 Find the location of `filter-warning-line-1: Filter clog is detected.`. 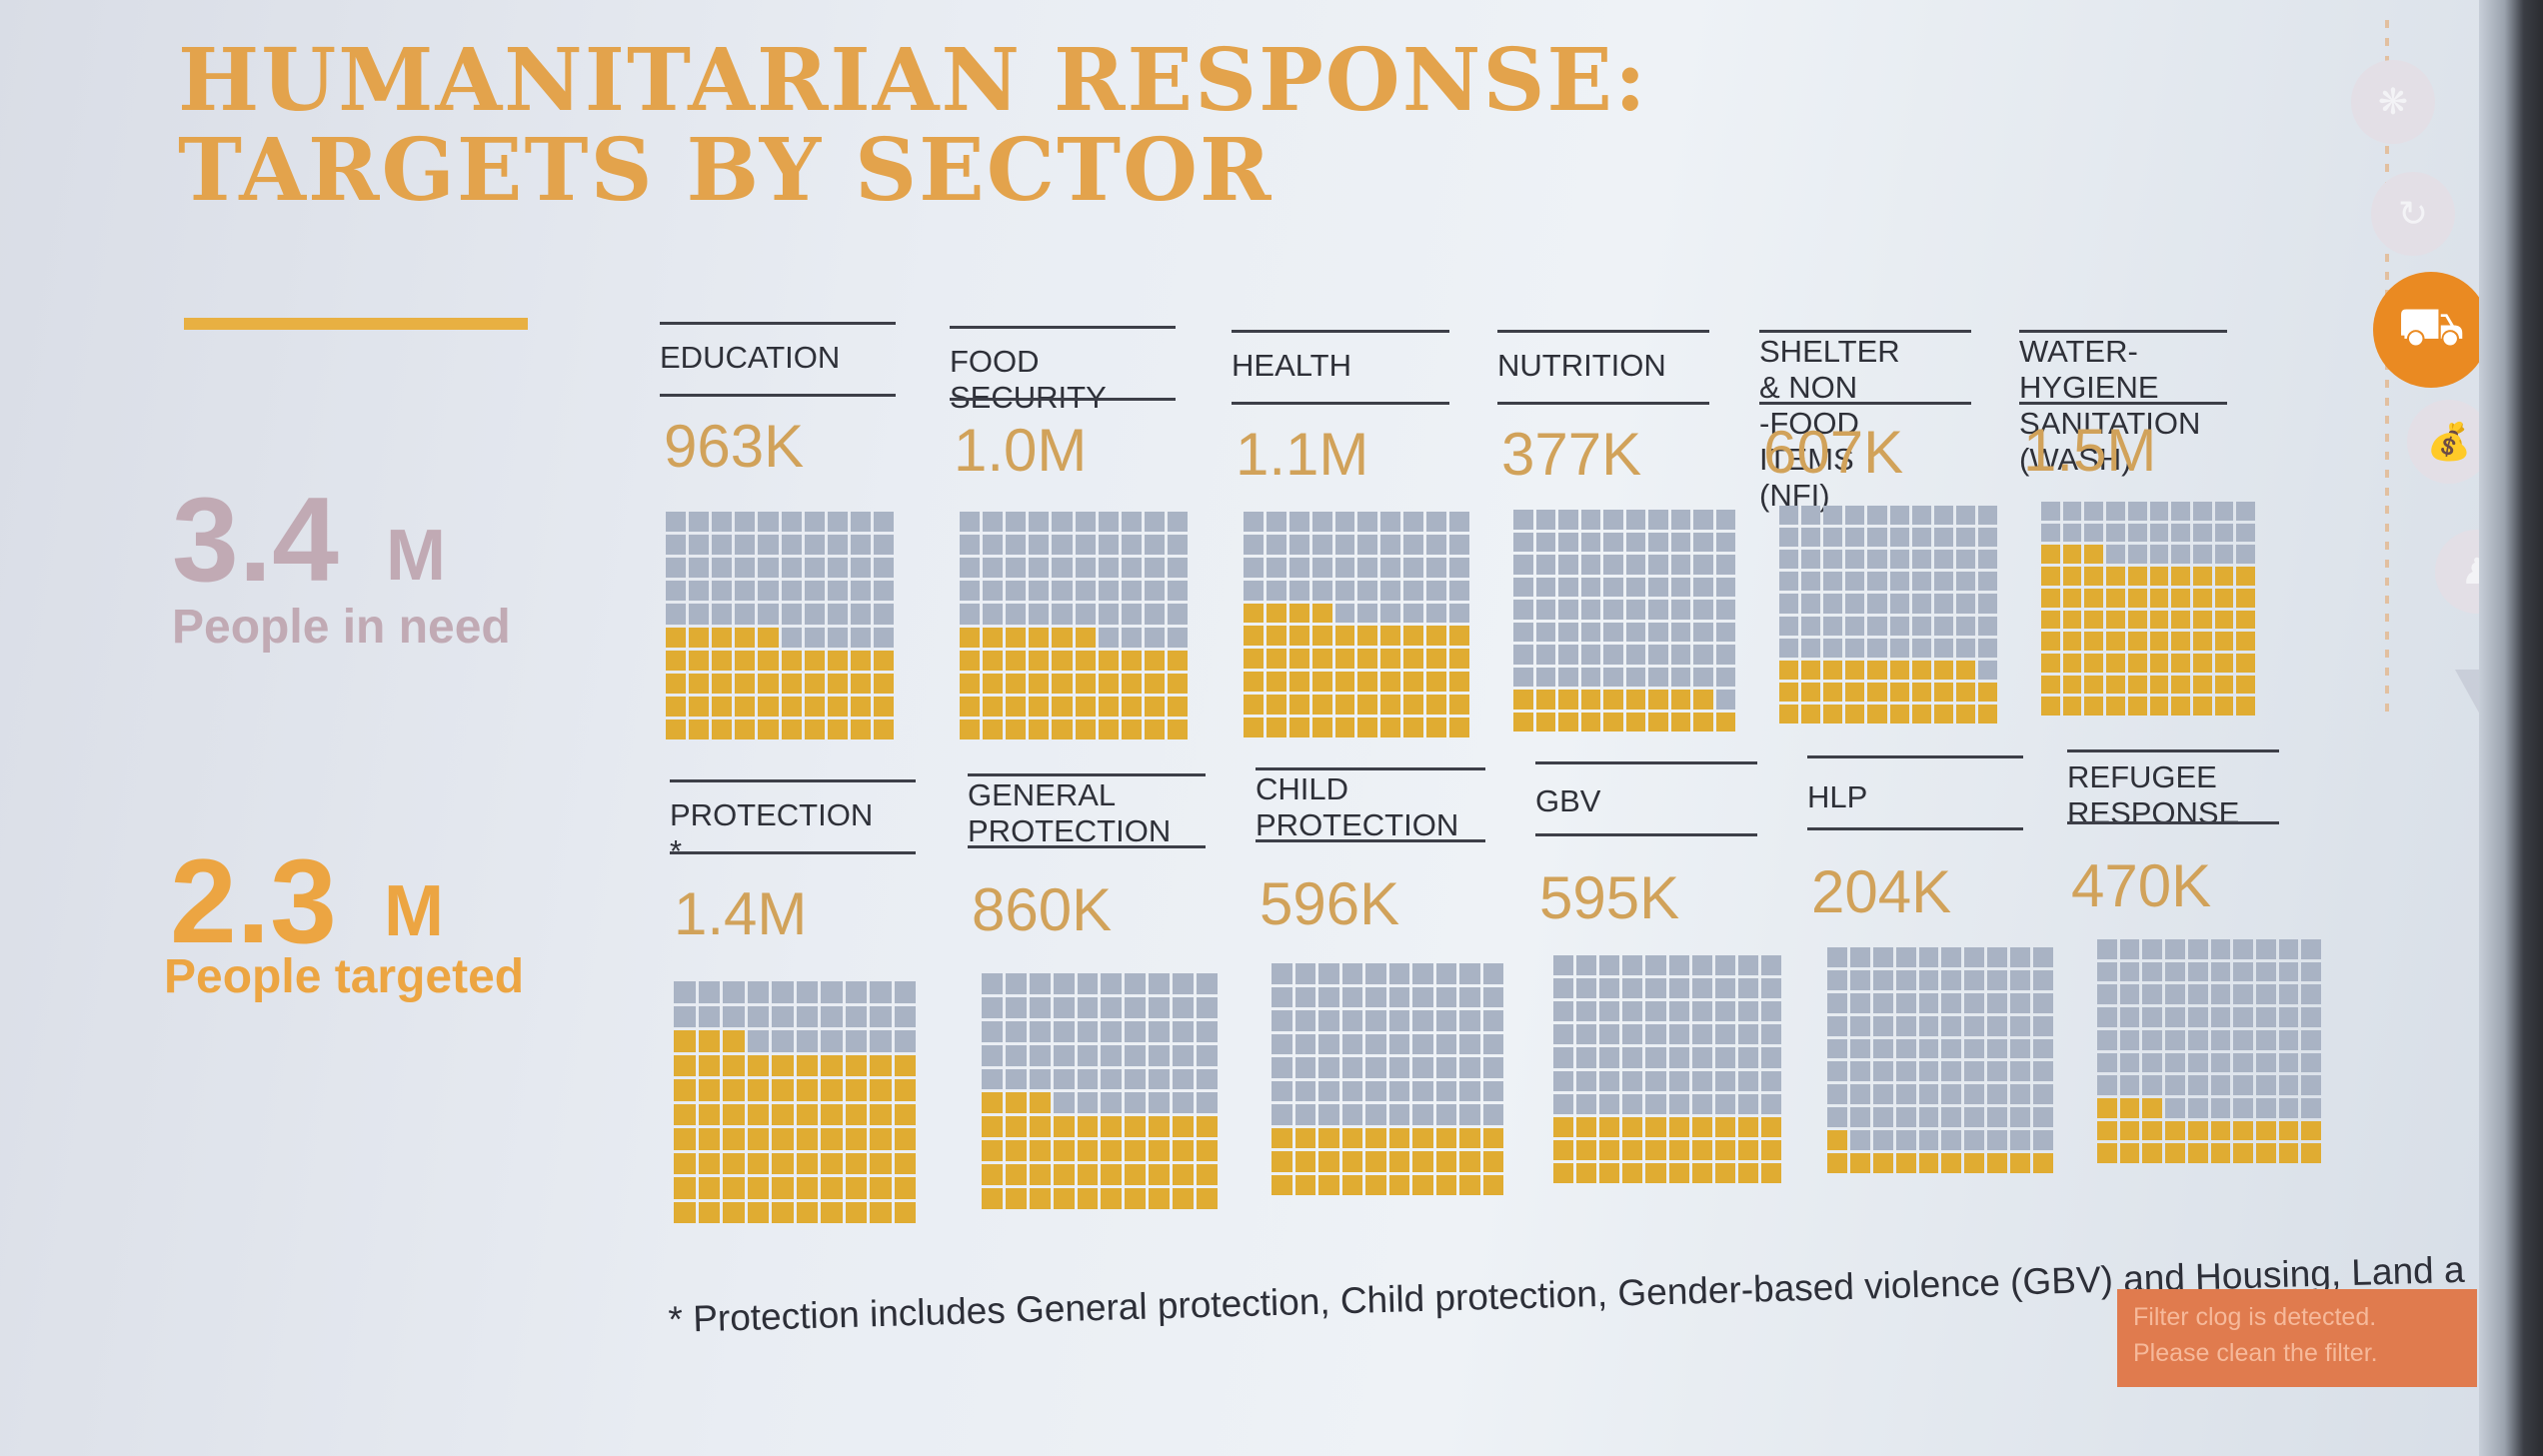

filter-warning-line-1: Filter clog is detected. is located at coordinates (2255, 1317).